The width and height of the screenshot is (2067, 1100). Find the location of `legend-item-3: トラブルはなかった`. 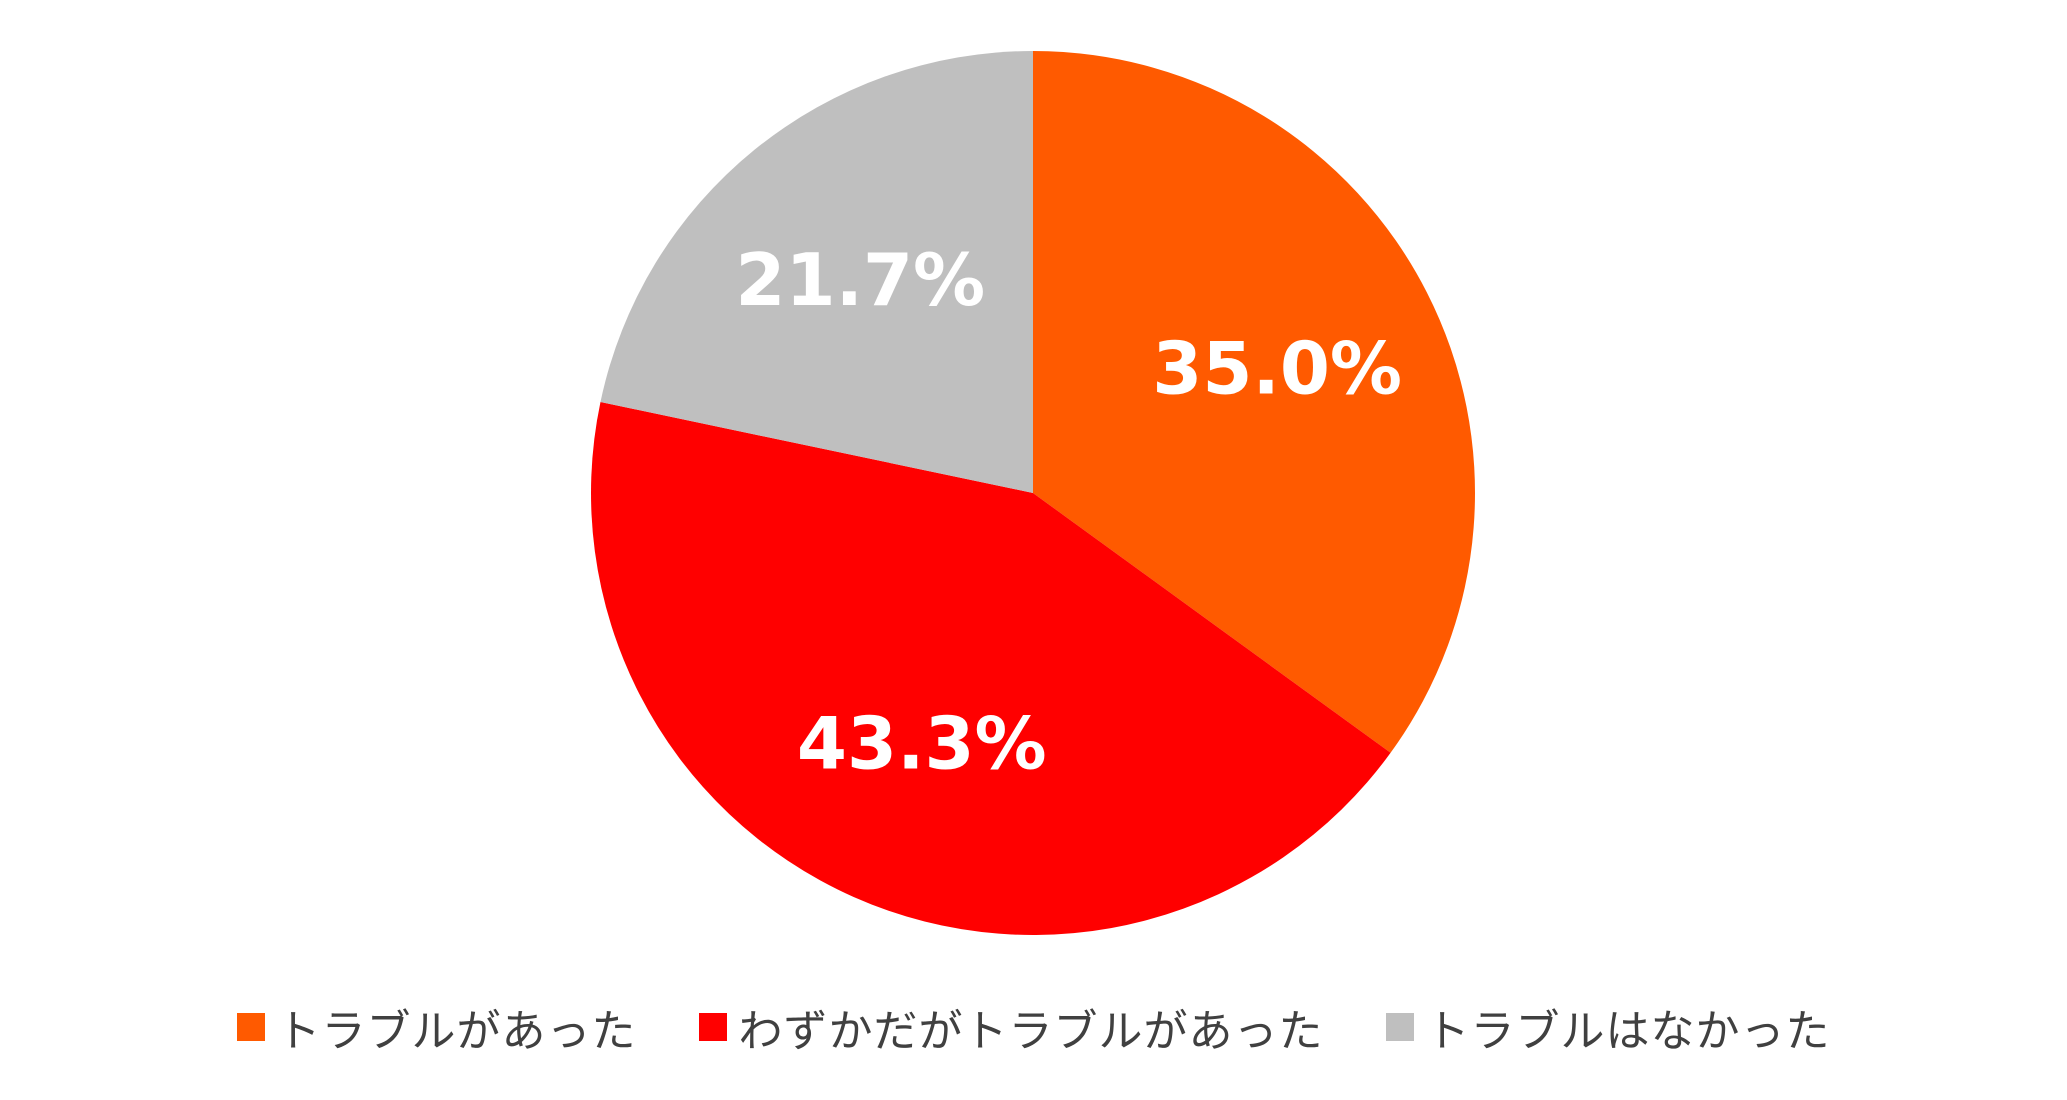

legend-item-3: トラブルはなかった is located at coordinates (1608, 1027).